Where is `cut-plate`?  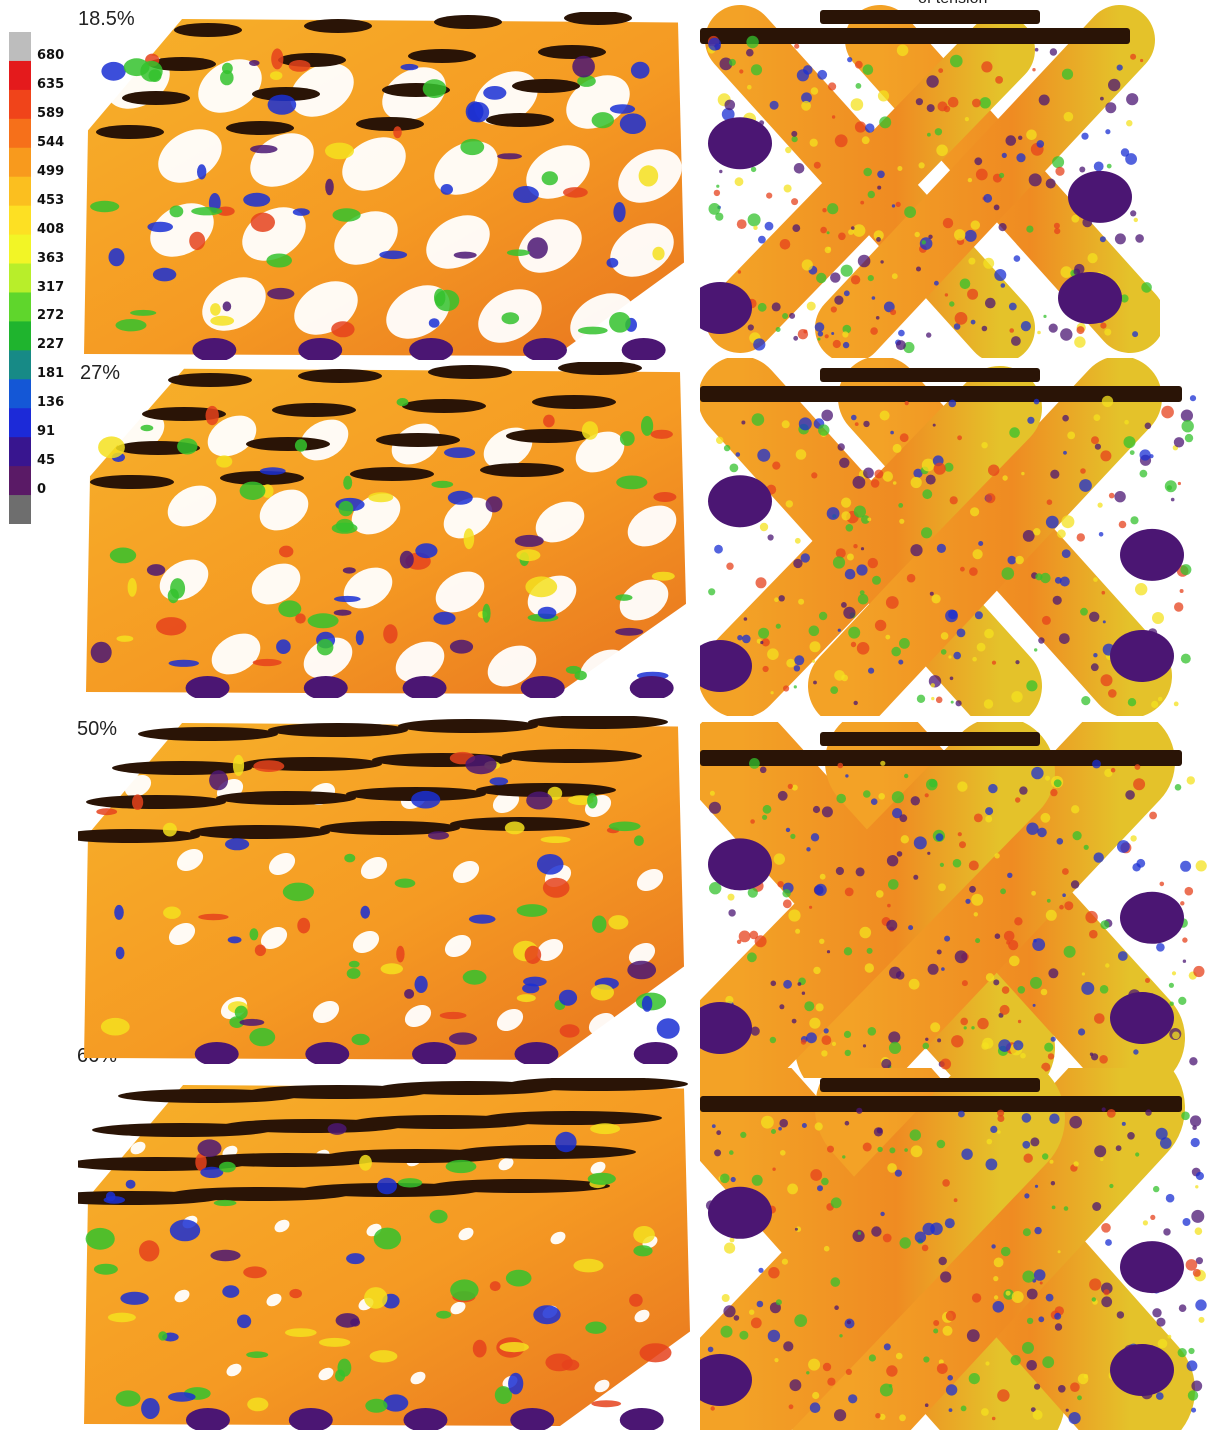
cut-plate is located at coordinates (930, 17).